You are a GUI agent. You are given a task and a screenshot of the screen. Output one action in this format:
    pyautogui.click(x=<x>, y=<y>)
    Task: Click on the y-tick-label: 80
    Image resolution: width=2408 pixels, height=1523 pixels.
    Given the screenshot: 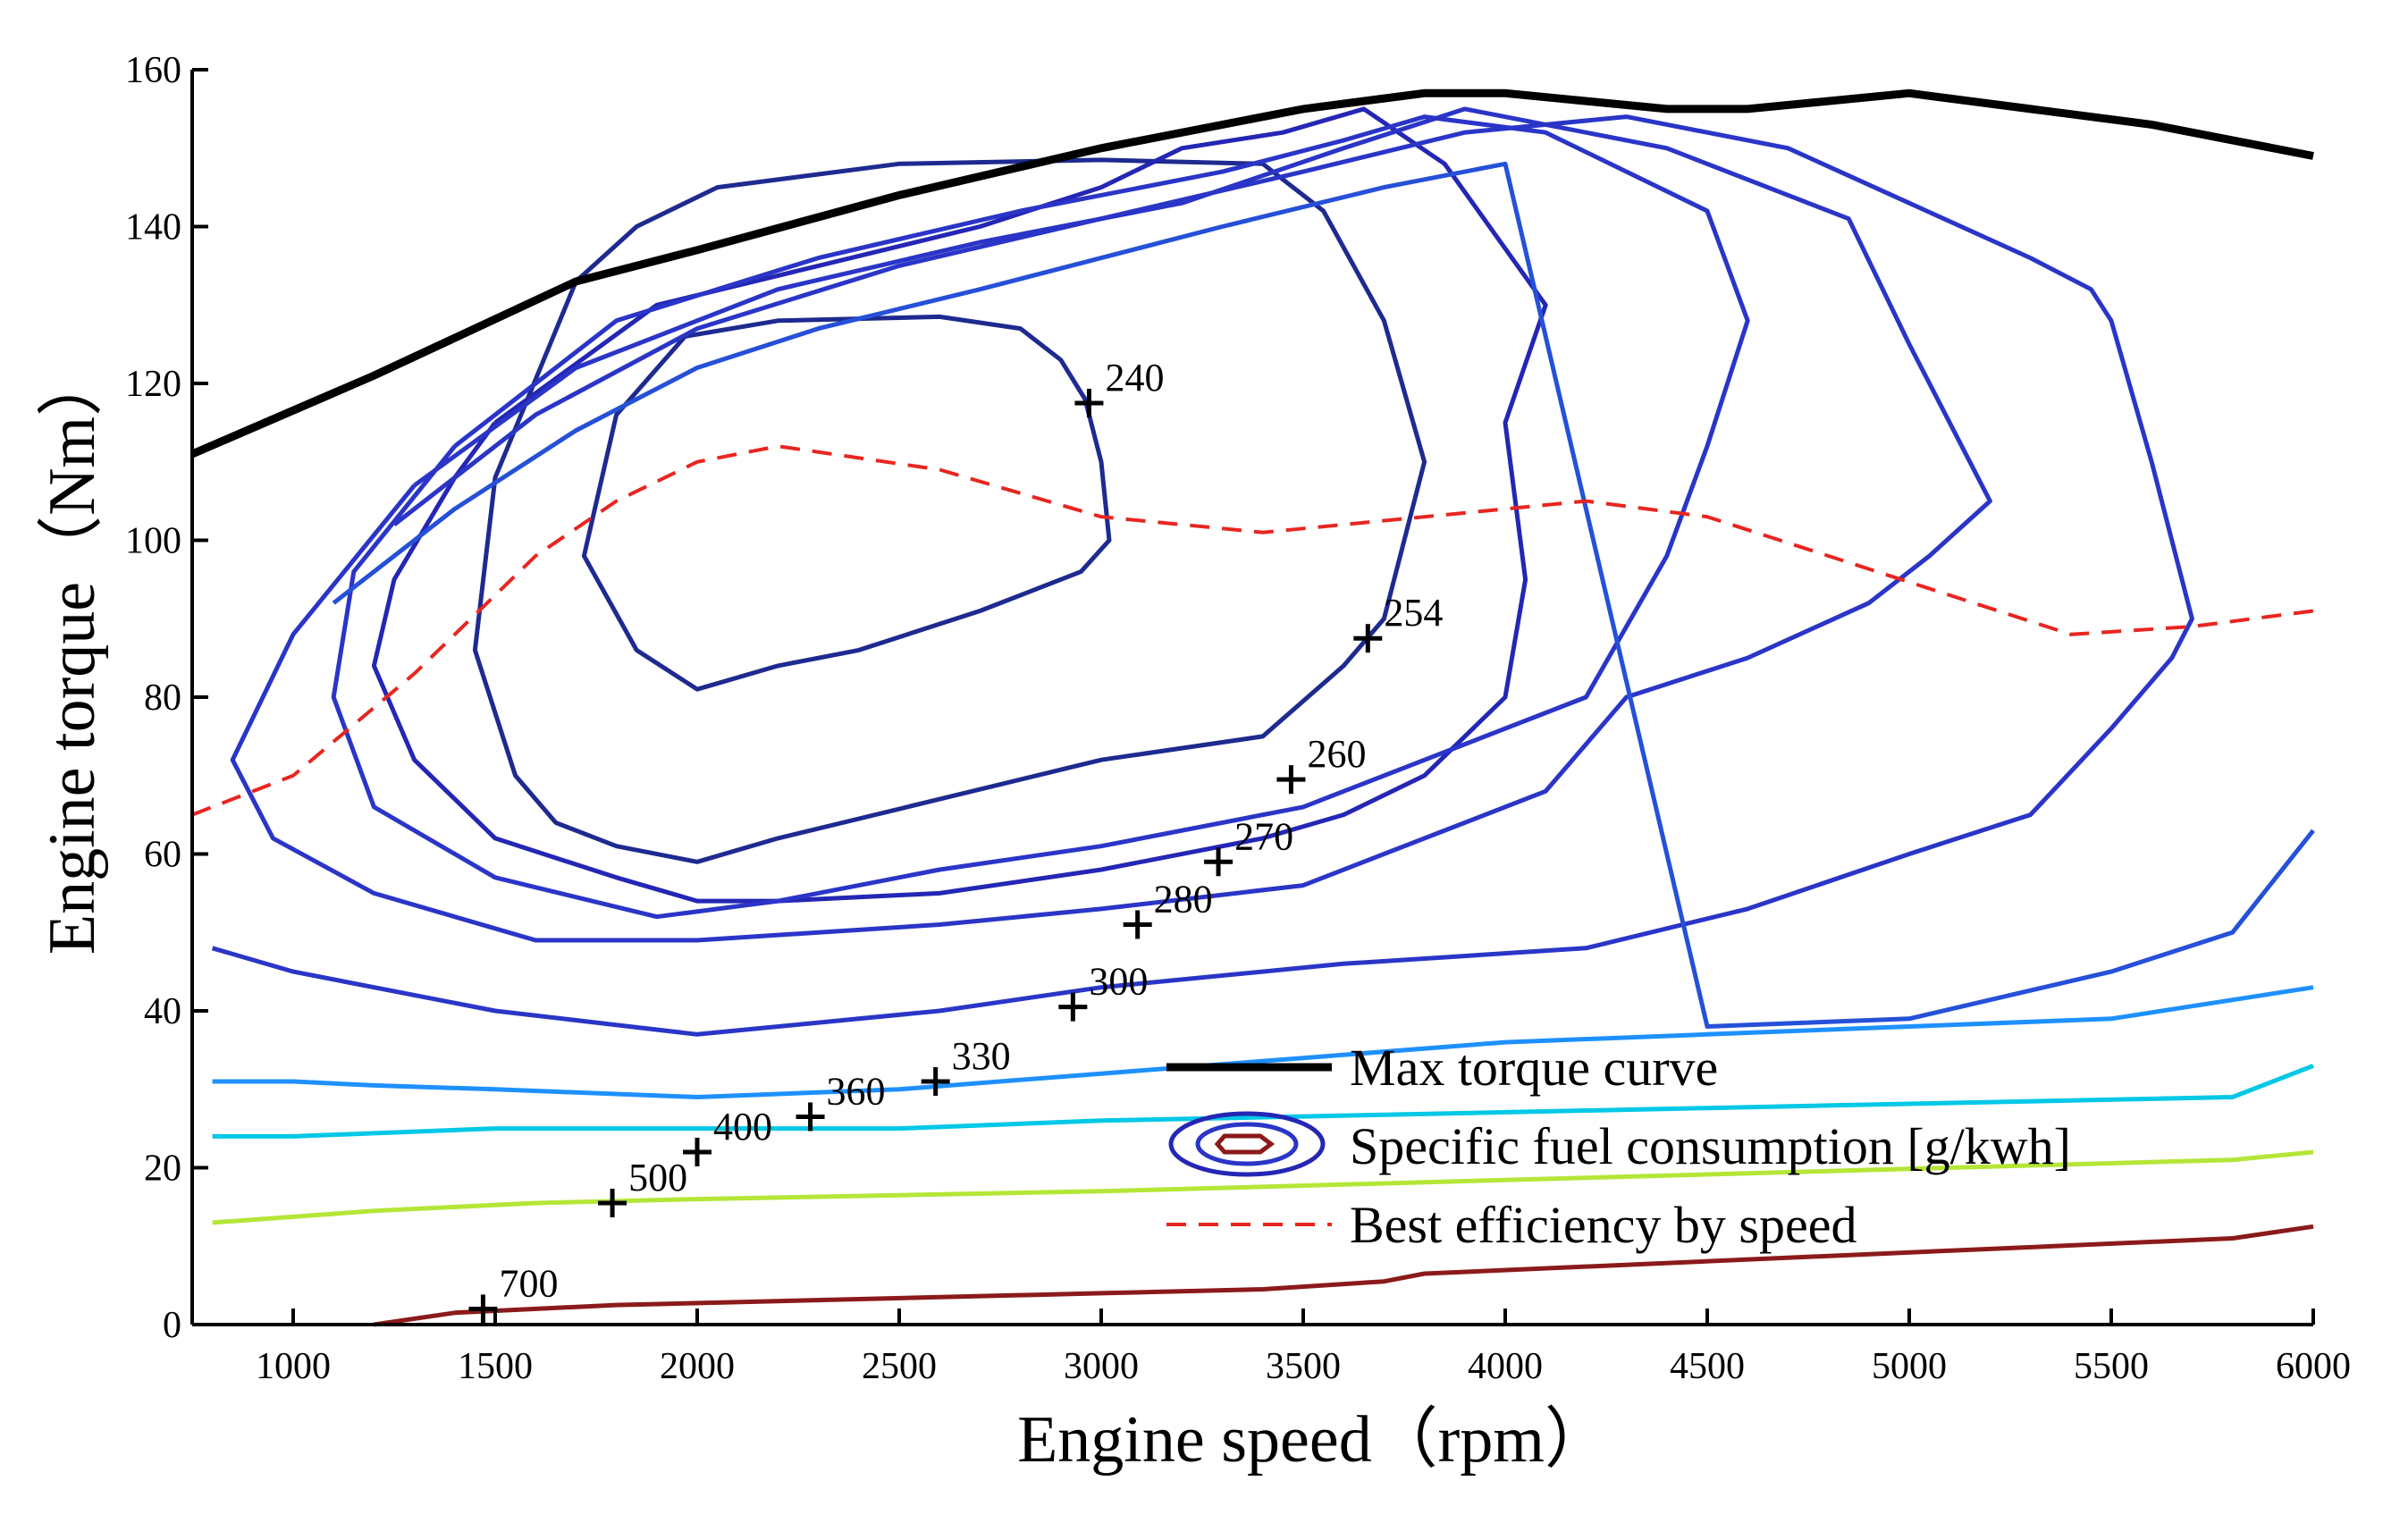 What is the action you would take?
    pyautogui.click(x=163, y=698)
    